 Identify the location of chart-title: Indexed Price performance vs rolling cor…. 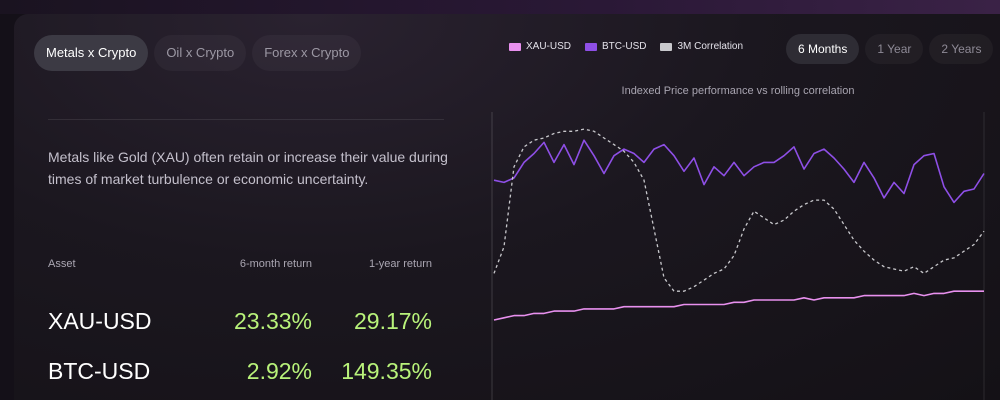
(738, 91).